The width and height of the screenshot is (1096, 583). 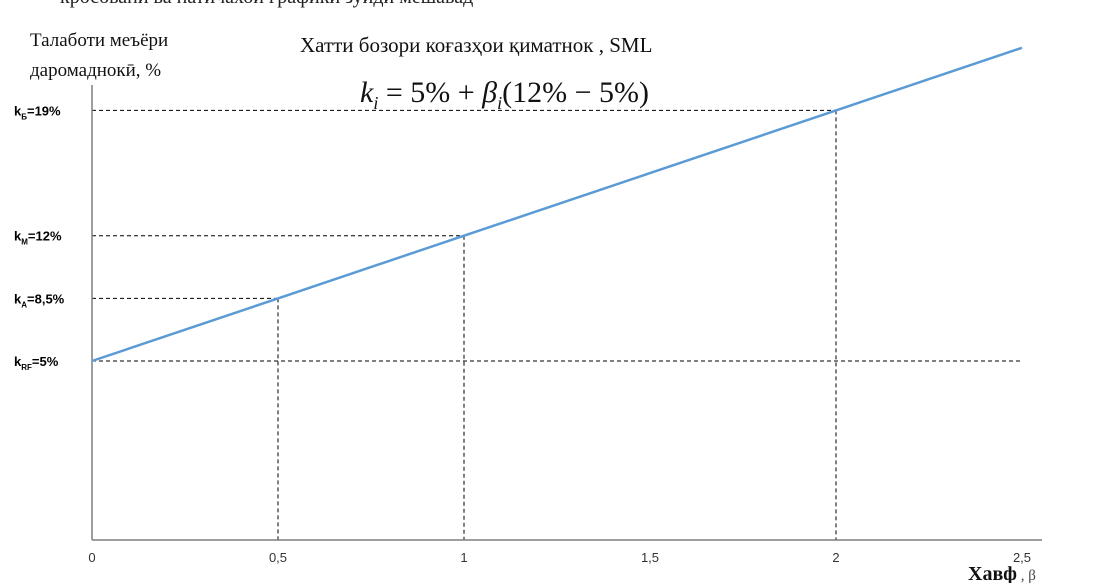 What do you see at coordinates (45, 361) in the screenshot?
I see `y-tick-label-value: =5%` at bounding box center [45, 361].